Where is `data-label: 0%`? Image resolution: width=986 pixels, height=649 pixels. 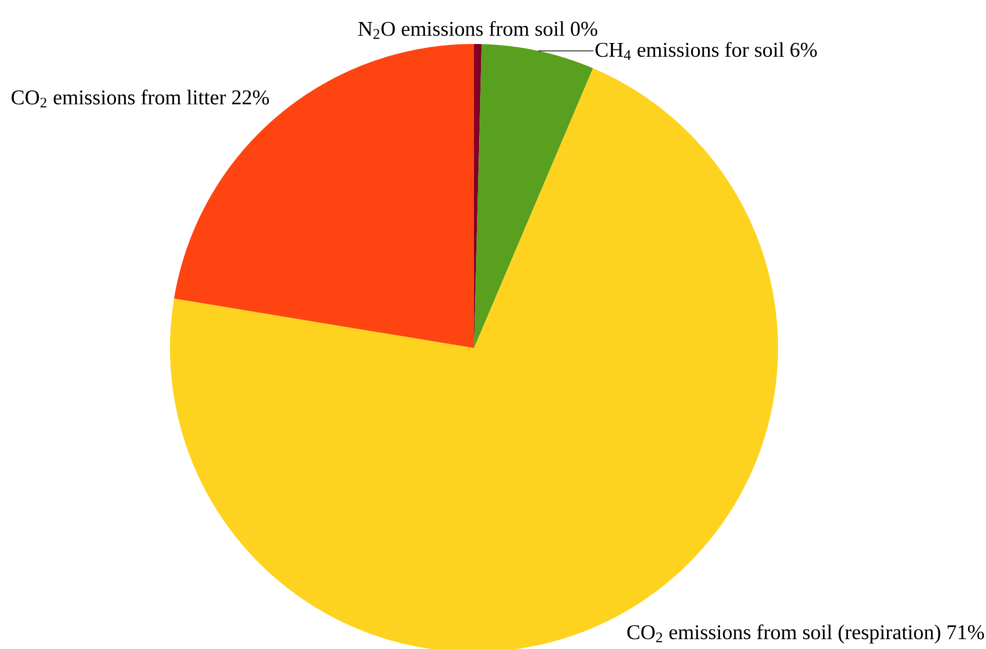 data-label: 0% is located at coordinates (584, 29).